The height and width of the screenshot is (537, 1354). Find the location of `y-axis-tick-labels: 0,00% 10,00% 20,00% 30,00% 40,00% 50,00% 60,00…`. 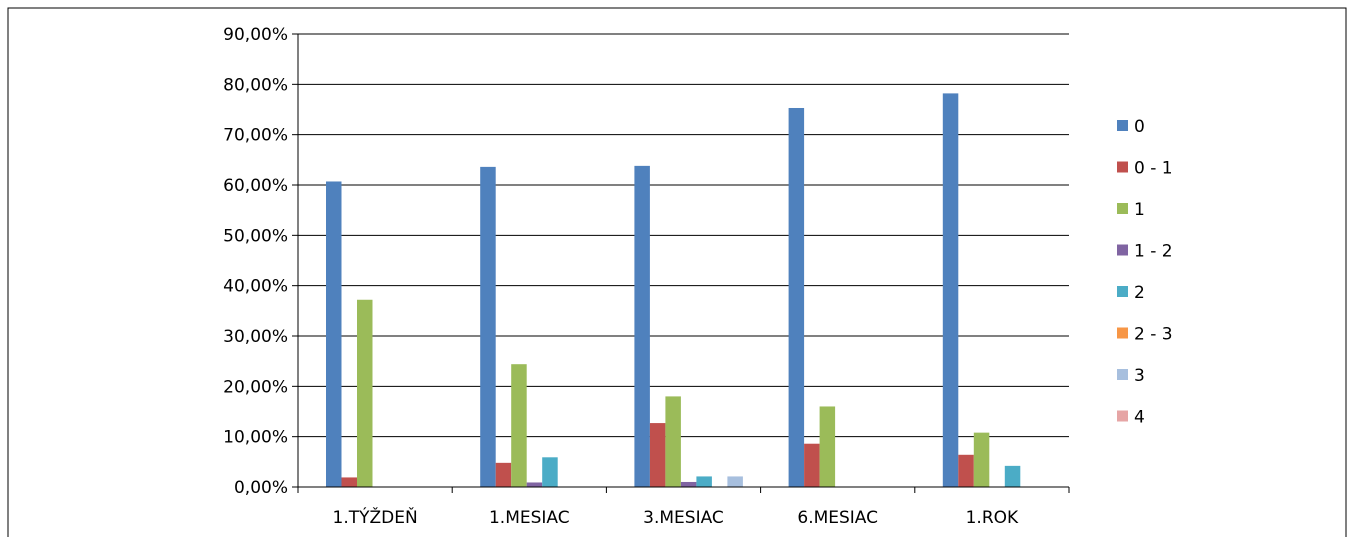

y-axis-tick-labels: 0,00% 10,00% 20,00% 30,00% 40,00% 50,00% 60,00… is located at coordinates (255, 261).